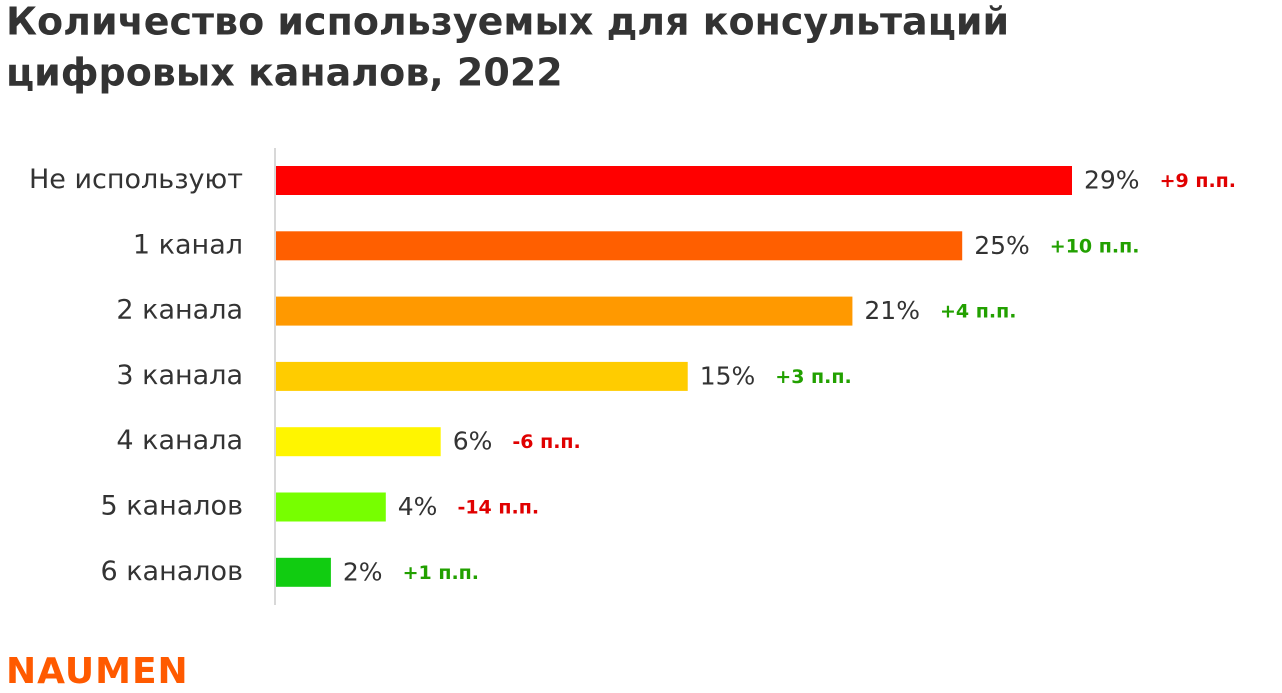 The height and width of the screenshot is (693, 1282). What do you see at coordinates (179, 440) in the screenshot?
I see `category-label: 4 канала` at bounding box center [179, 440].